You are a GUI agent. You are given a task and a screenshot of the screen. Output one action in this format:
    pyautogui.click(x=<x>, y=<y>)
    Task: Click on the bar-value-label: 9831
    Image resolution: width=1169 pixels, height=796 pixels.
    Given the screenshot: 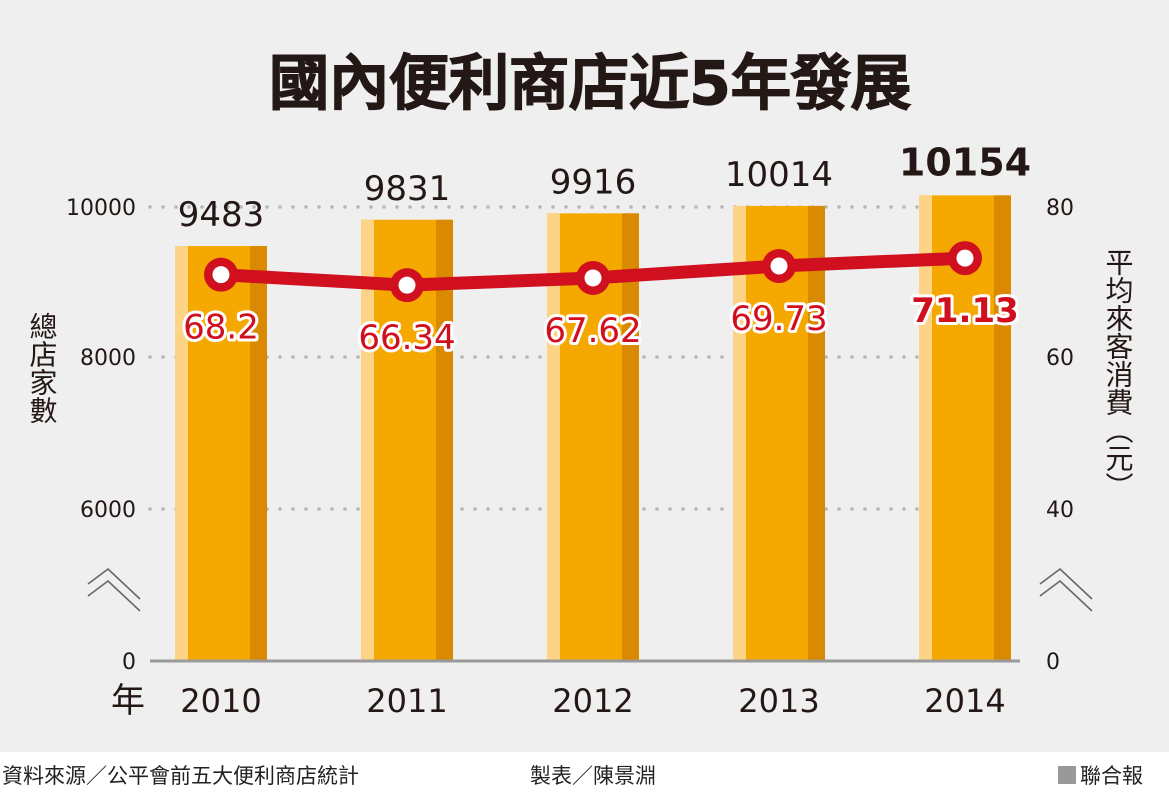 What is the action you would take?
    pyautogui.click(x=407, y=189)
    